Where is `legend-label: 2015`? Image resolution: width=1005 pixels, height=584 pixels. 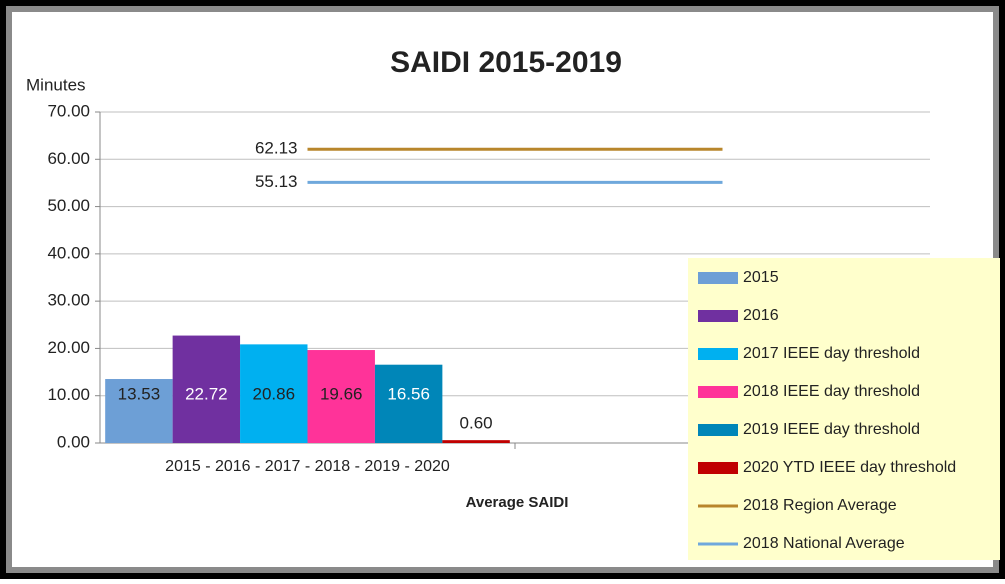
legend-label: 2015 is located at coordinates (761, 277).